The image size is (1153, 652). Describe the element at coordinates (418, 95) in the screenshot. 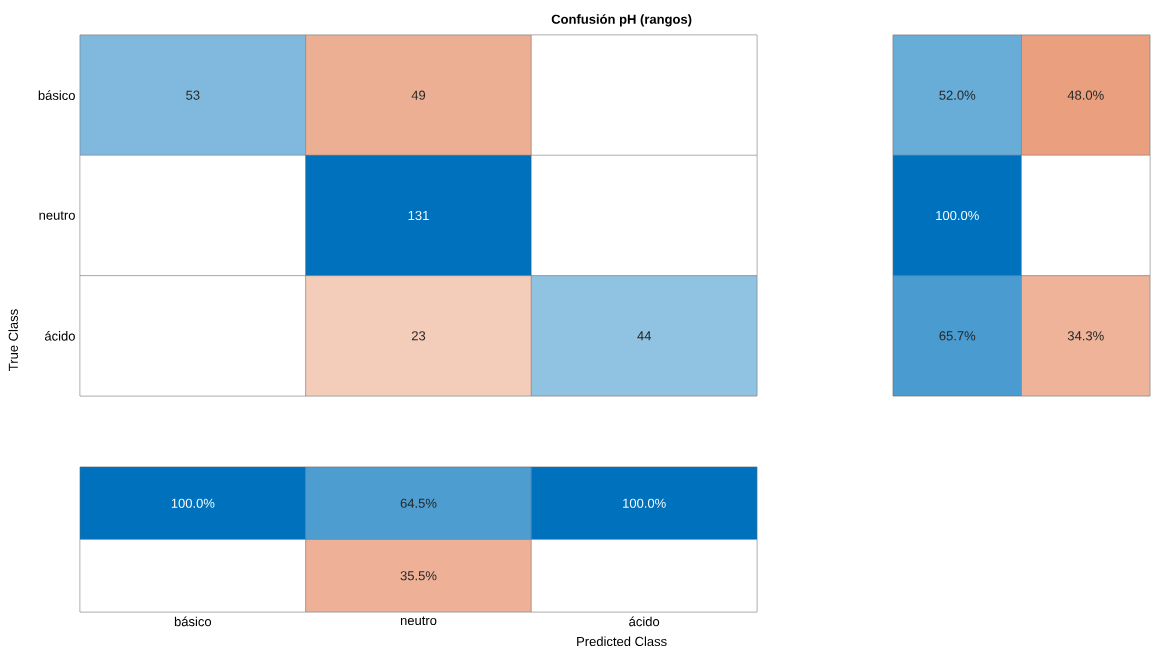

I see `data-label: 49` at that location.